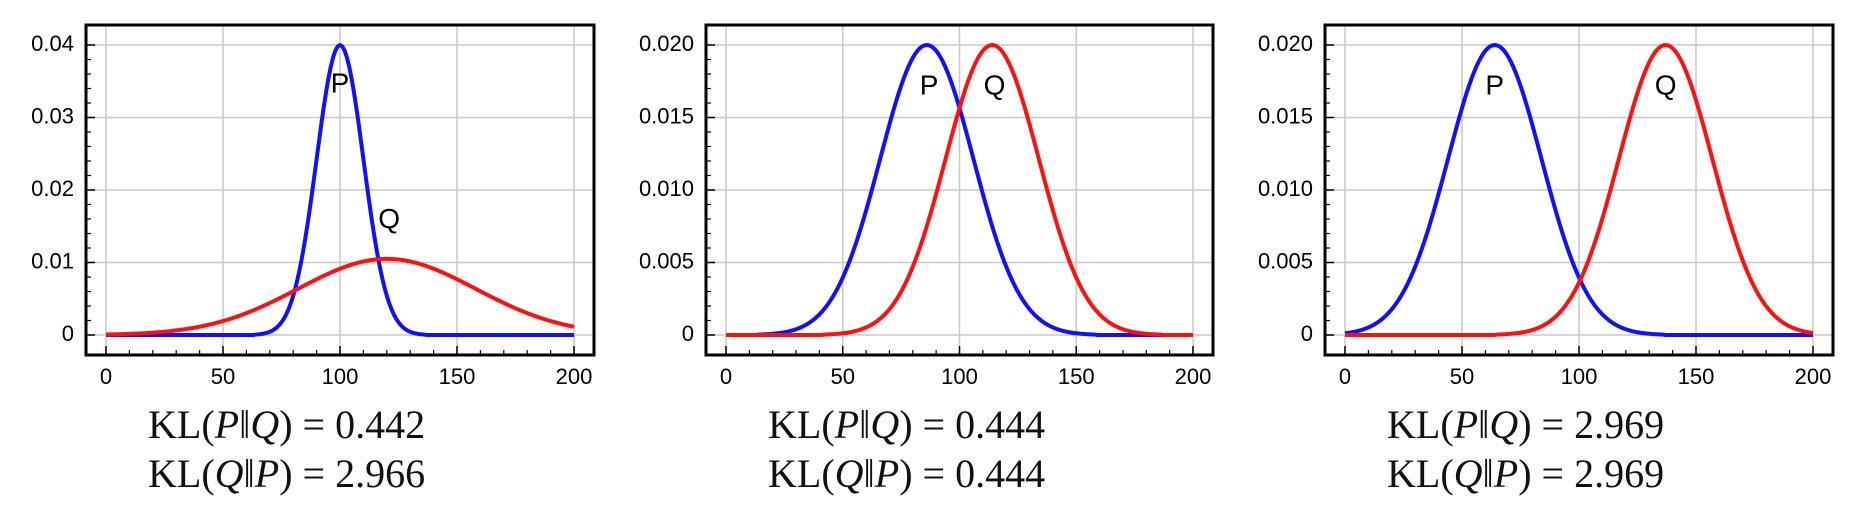 The width and height of the screenshot is (1859, 513). I want to click on kl-p-q-annotation: KL(P‖Q) = 0.444, so click(906, 424).